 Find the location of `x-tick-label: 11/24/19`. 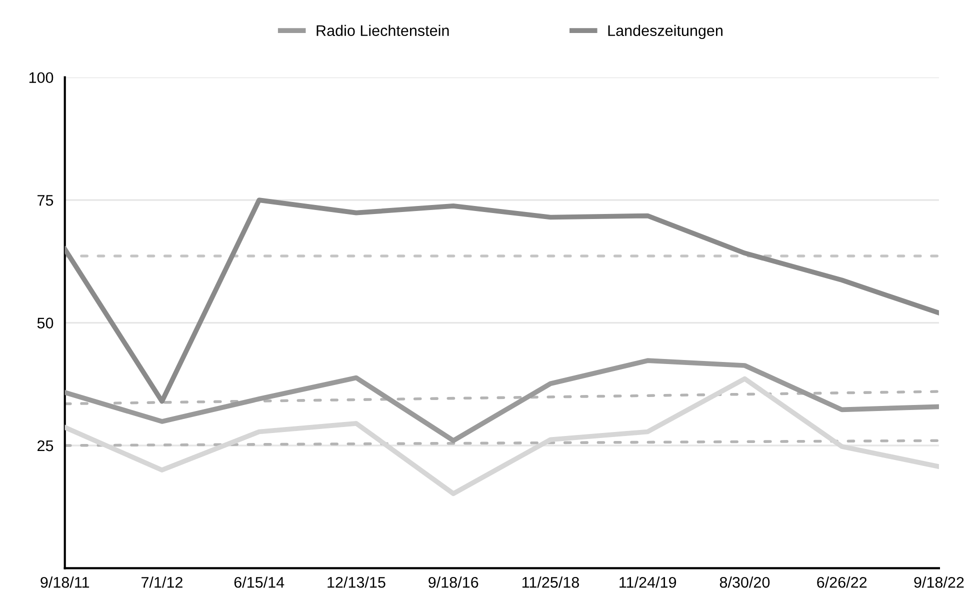

x-tick-label: 11/24/19 is located at coordinates (648, 582).